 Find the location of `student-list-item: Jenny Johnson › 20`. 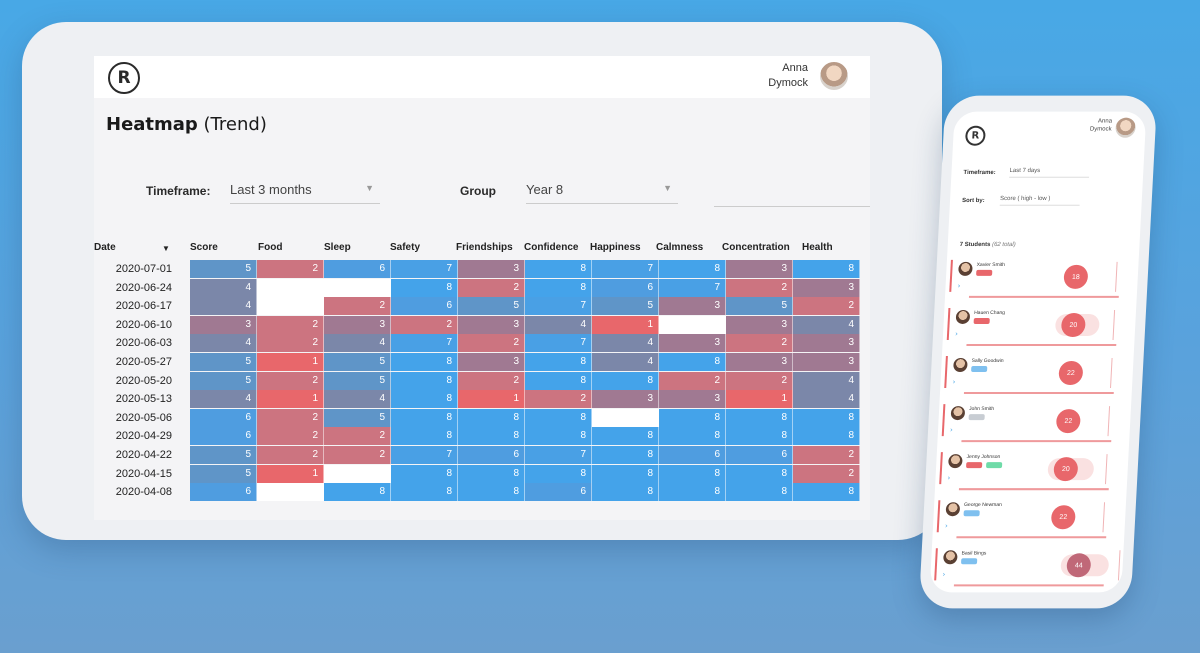

student-list-item: Jenny Johnson › 20 is located at coordinates (1032, 468).